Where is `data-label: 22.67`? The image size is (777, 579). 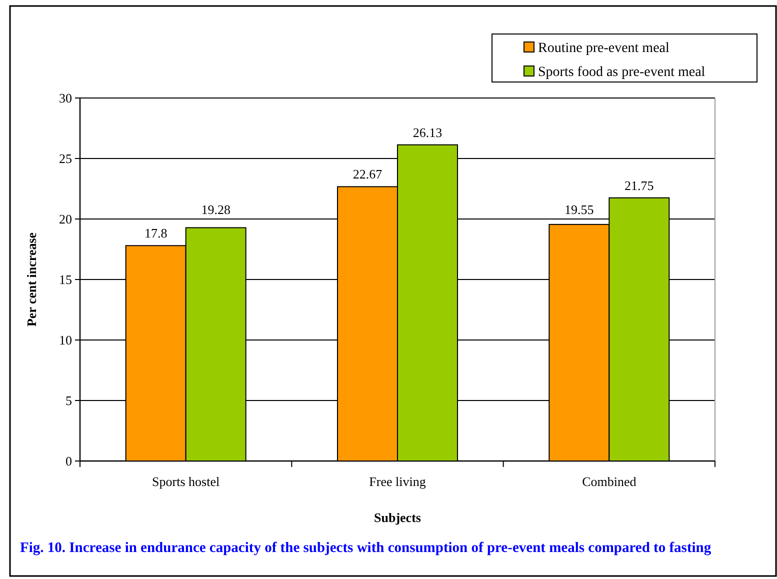
data-label: 22.67 is located at coordinates (367, 174).